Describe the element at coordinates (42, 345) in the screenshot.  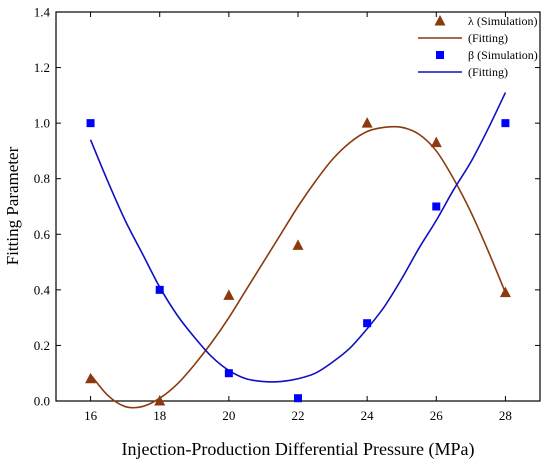
I see `y-tick-label: 0.2` at that location.